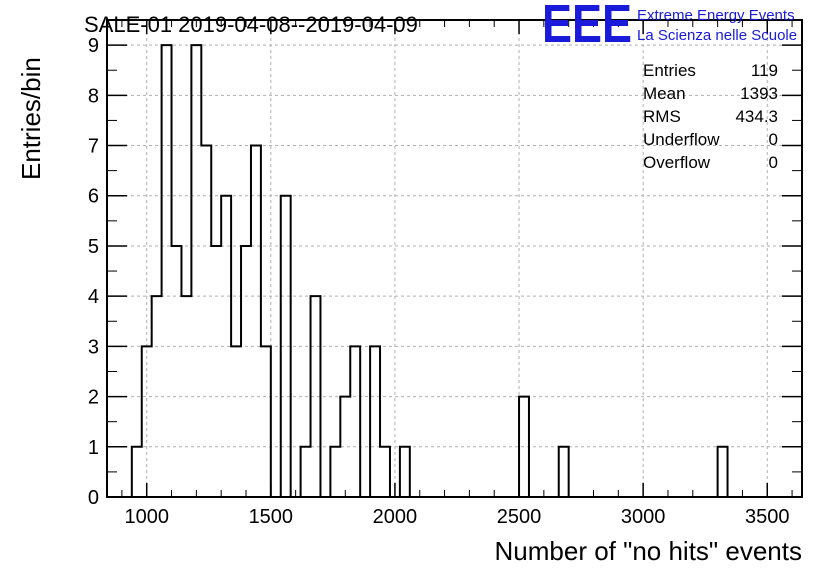 This screenshot has height=572, width=836. I want to click on x-tick-label: 2500, so click(519, 517).